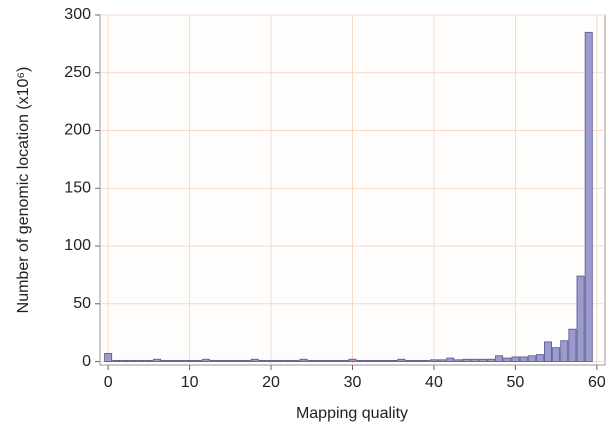  I want to click on y-tick-label: 50, so click(82, 303).